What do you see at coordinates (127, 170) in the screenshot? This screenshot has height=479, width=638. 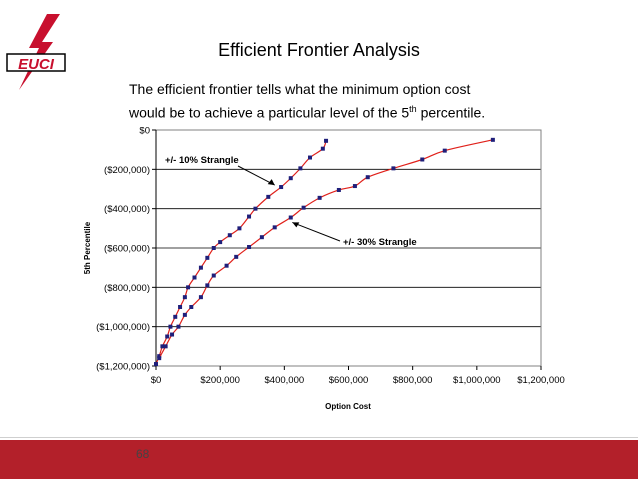 I see `y-tick-label: ($200,000)` at bounding box center [127, 170].